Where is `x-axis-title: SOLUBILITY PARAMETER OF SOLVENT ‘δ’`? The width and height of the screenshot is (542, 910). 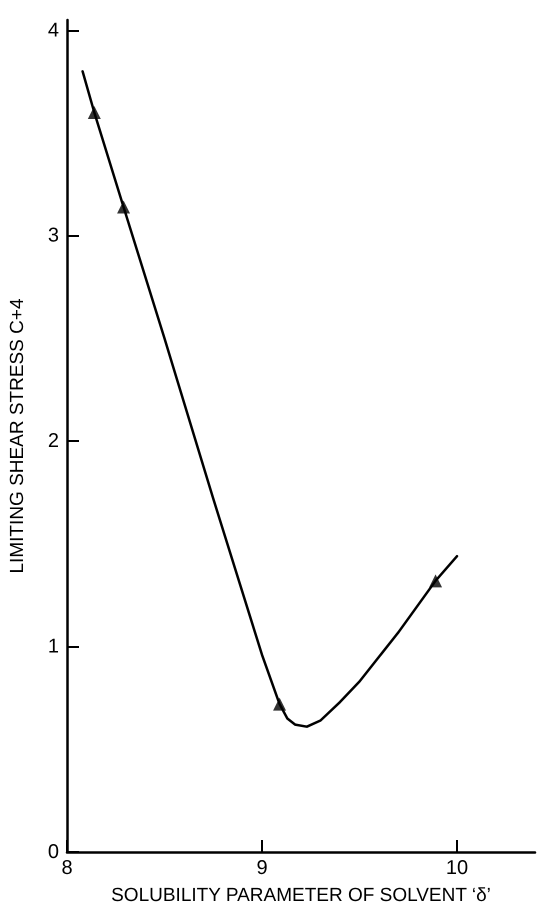 x-axis-title: SOLUBILITY PARAMETER OF SOLVENT ‘δ’ is located at coordinates (301, 895).